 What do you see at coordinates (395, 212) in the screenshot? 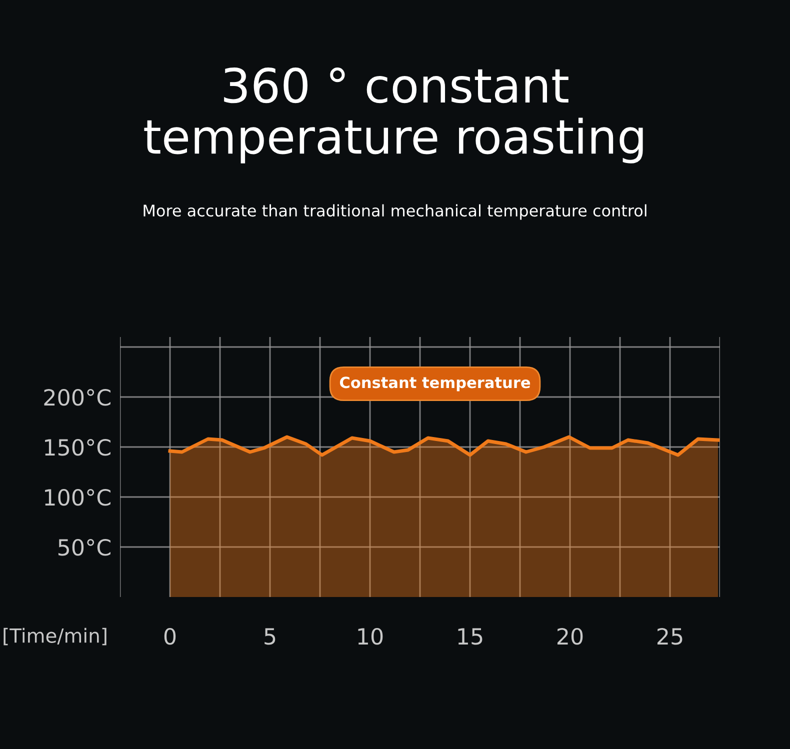
I see `chart-subtitle: More accurate than traditional mechanical temperature control` at bounding box center [395, 212].